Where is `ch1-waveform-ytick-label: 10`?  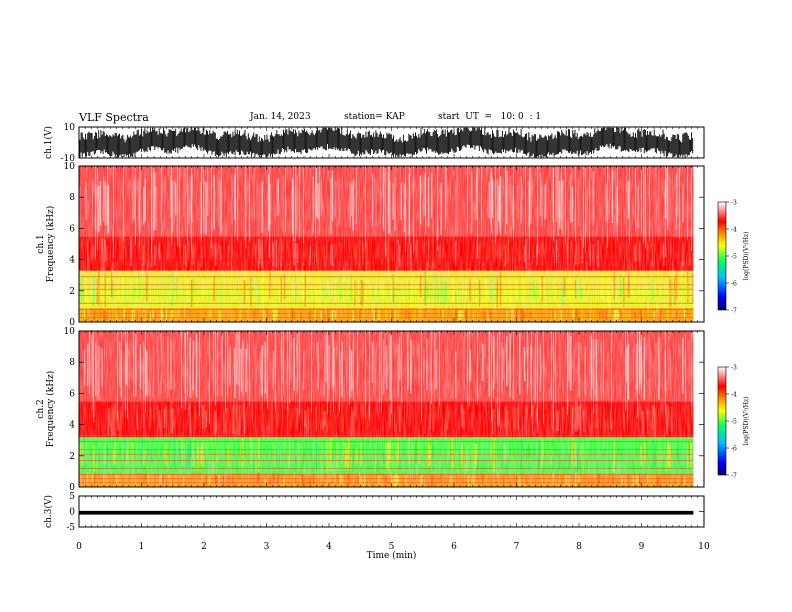 ch1-waveform-ytick-label: 10 is located at coordinates (70, 128).